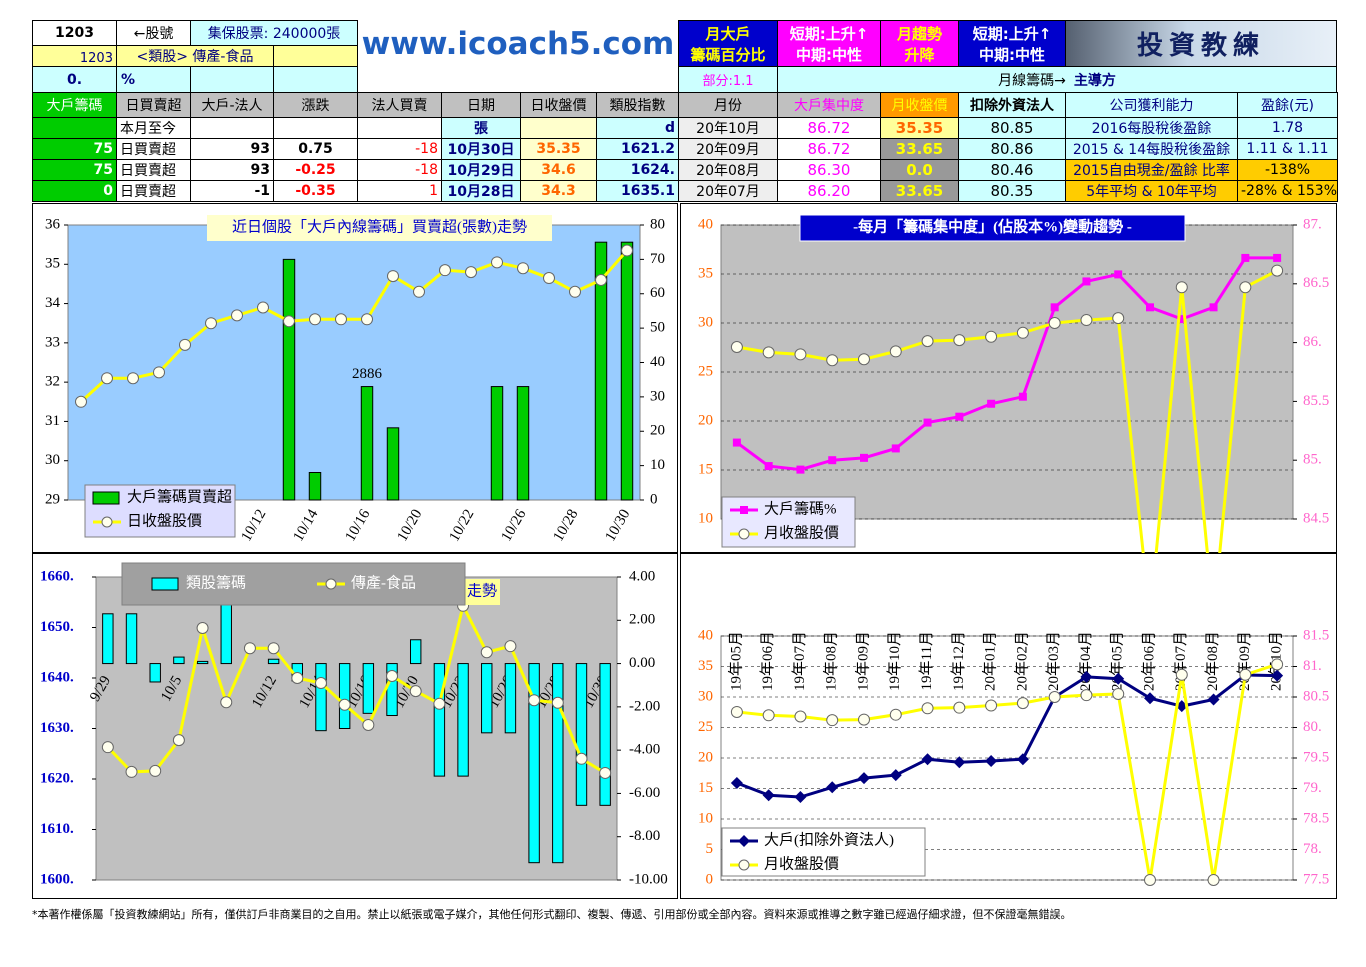 Image resolution: width=1366 pixels, height=967 pixels. I want to click on y2-tick-label: 78., so click(1312, 849).